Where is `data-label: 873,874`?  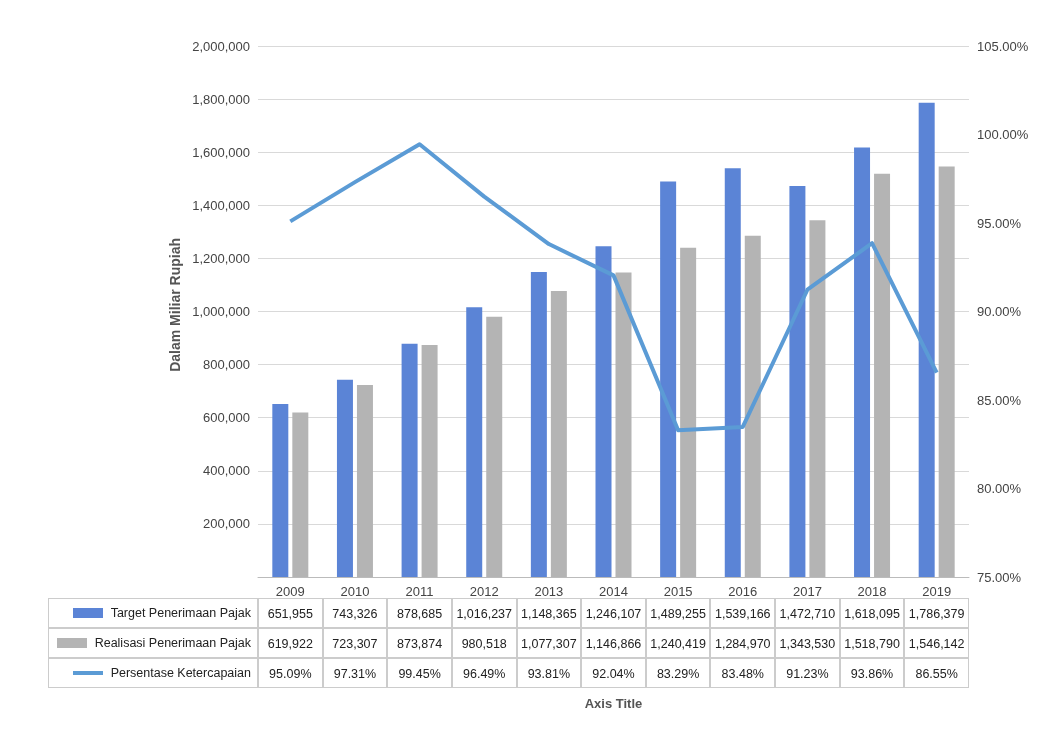 data-label: 873,874 is located at coordinates (419, 643).